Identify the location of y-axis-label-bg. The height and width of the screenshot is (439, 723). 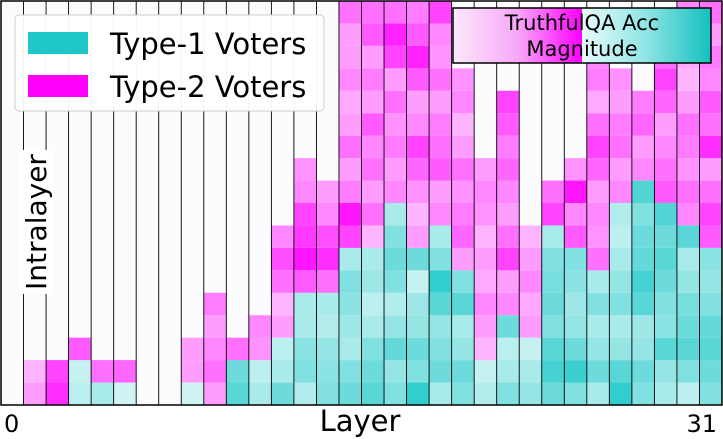
(36, 222).